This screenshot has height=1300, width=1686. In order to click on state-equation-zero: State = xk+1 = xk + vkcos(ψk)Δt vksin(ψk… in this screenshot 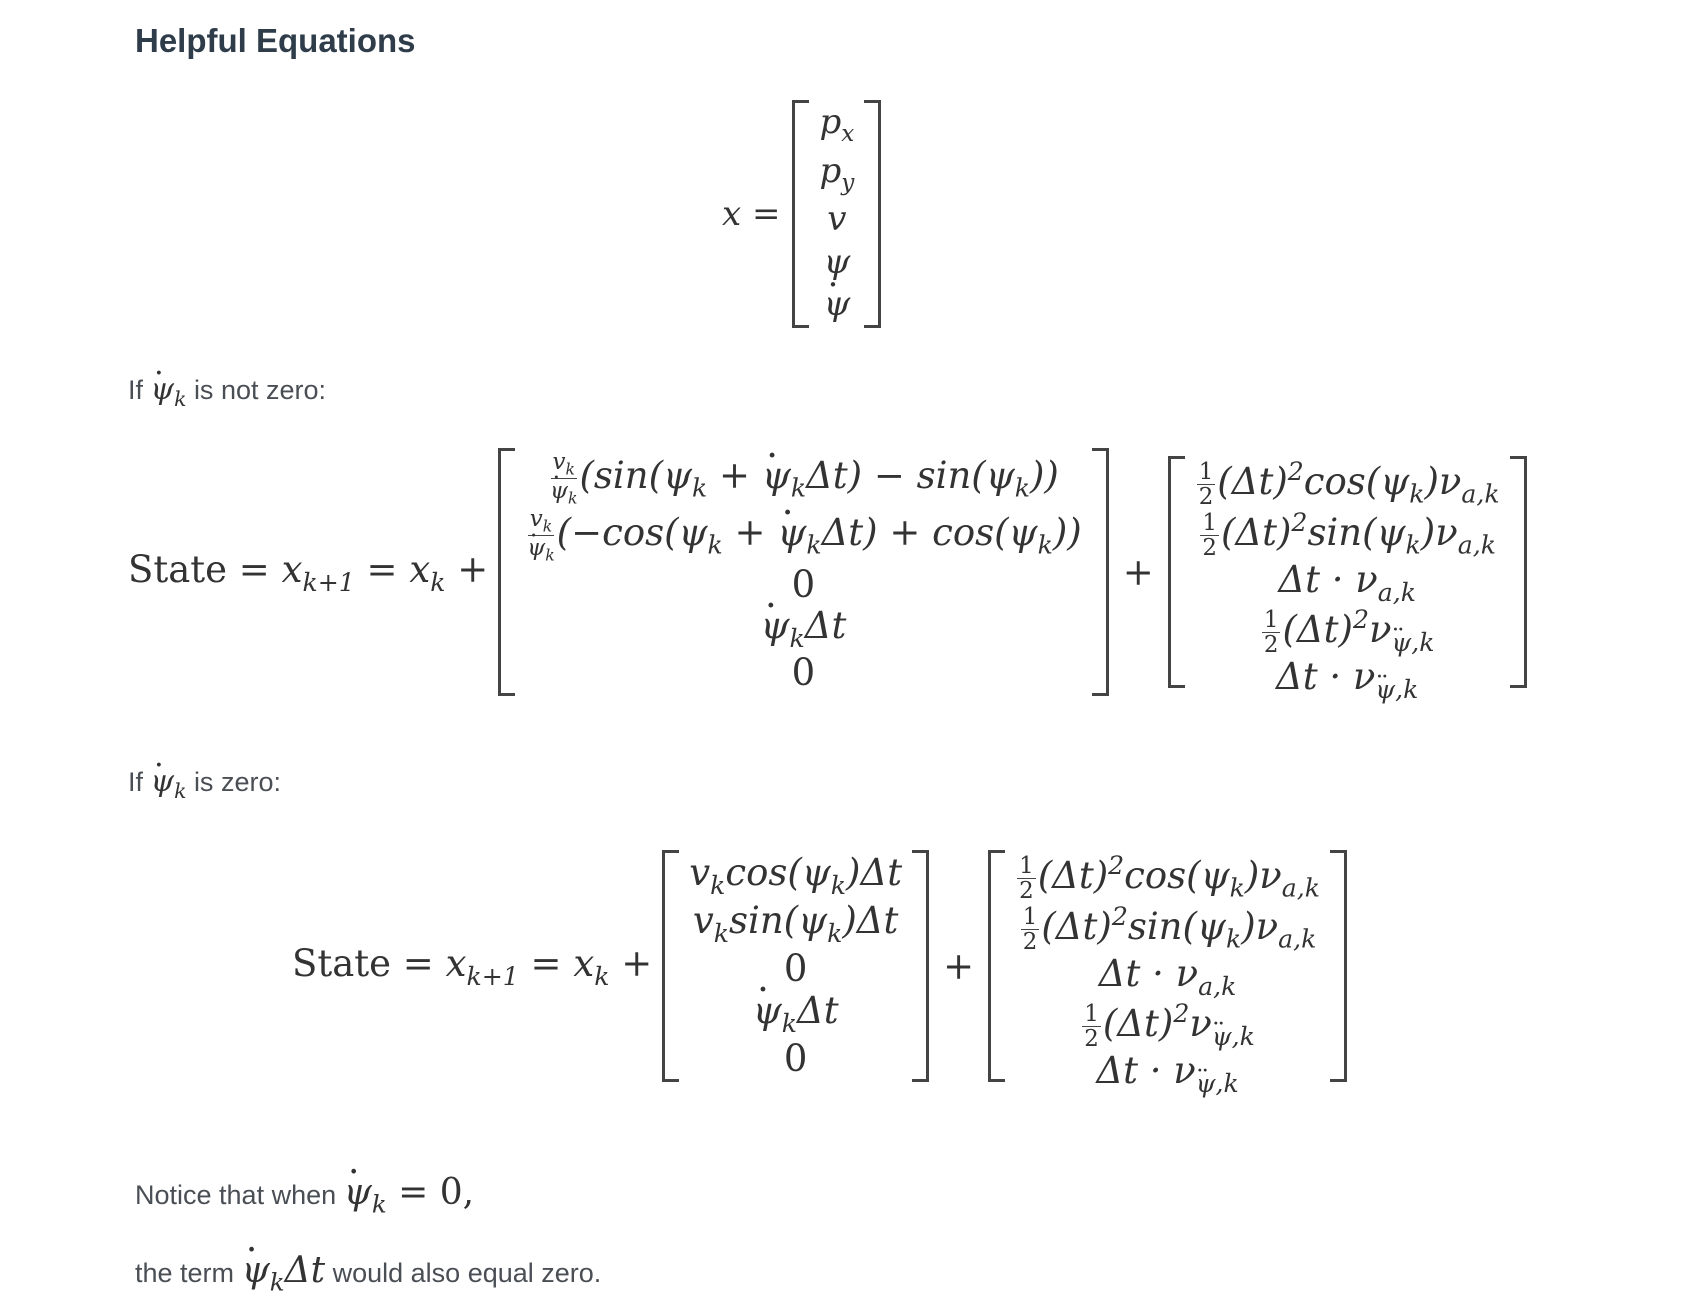, I will do `click(820, 973)`.